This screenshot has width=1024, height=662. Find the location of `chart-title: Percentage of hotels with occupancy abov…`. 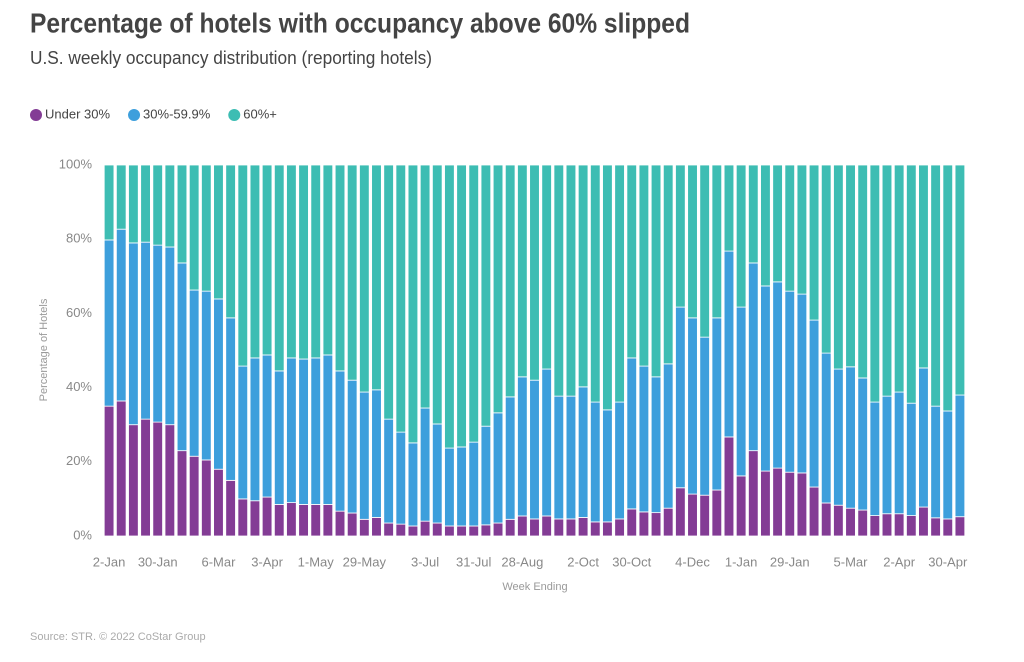

chart-title: Percentage of hotels with occupancy abov… is located at coordinates (360, 22).